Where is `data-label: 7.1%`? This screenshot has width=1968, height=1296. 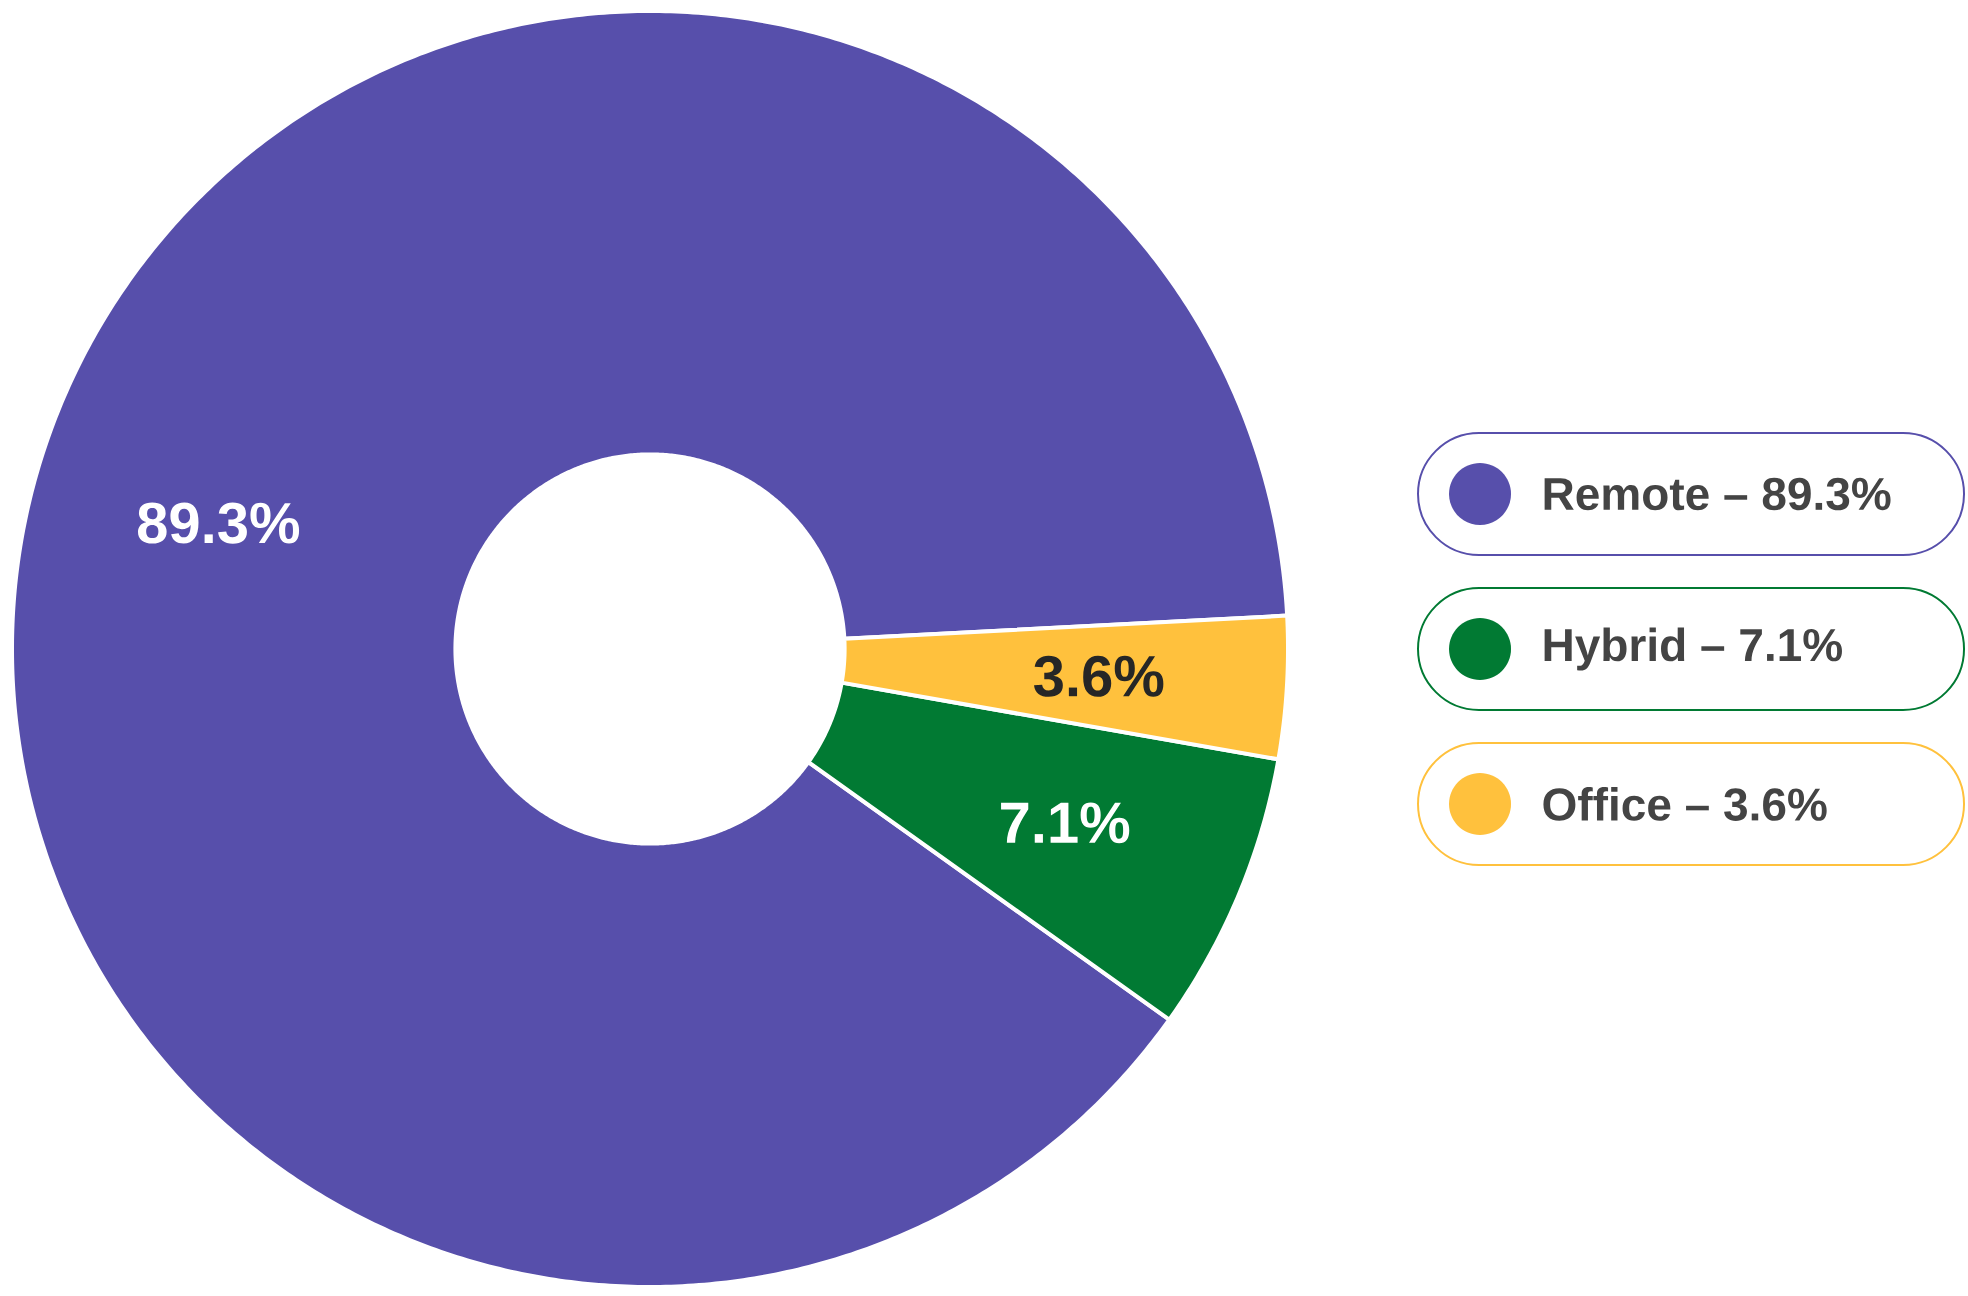 data-label: 7.1% is located at coordinates (1065, 823).